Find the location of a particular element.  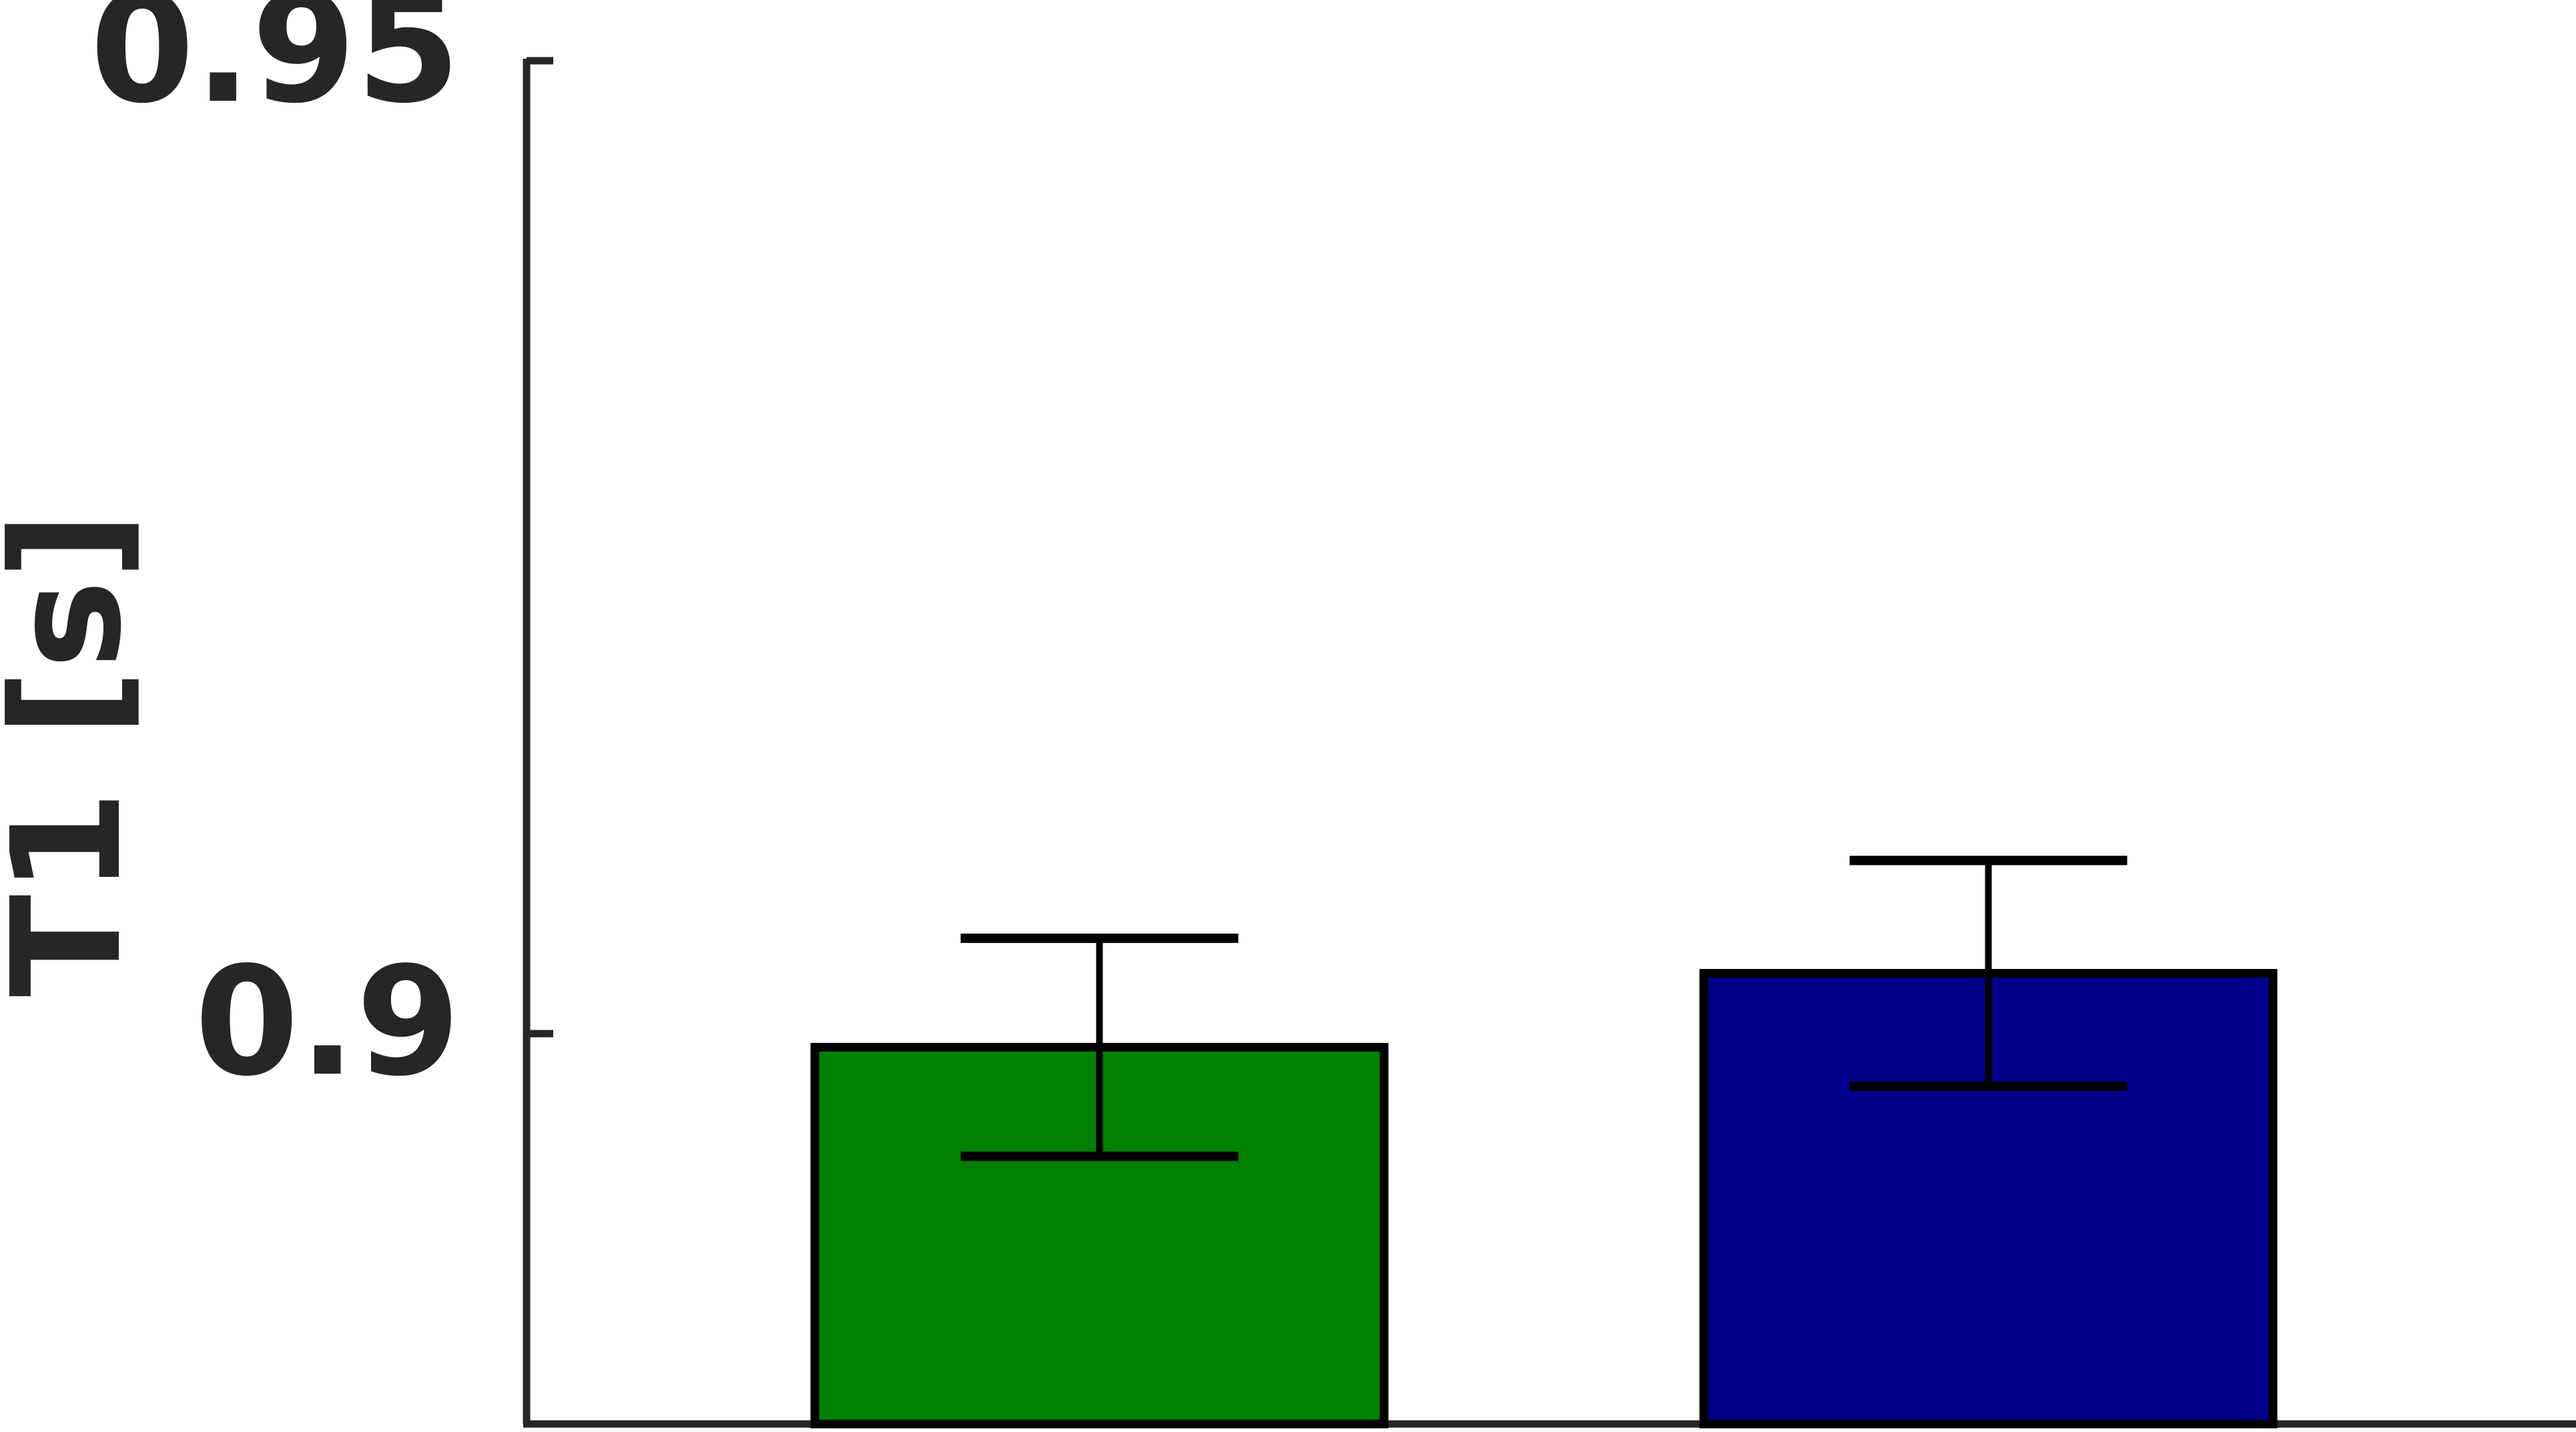

y-axis-label: T1 [s] is located at coordinates (77, 754).